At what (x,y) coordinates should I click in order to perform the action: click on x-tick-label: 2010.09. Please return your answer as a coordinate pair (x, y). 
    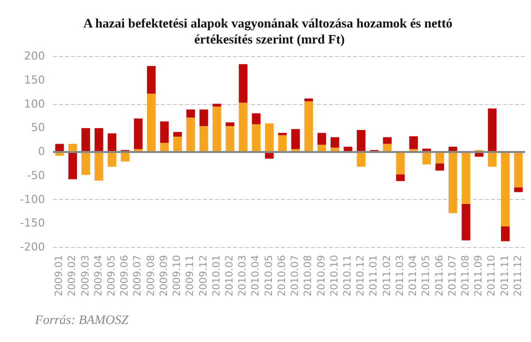
    Looking at the image, I should click on (322, 275).